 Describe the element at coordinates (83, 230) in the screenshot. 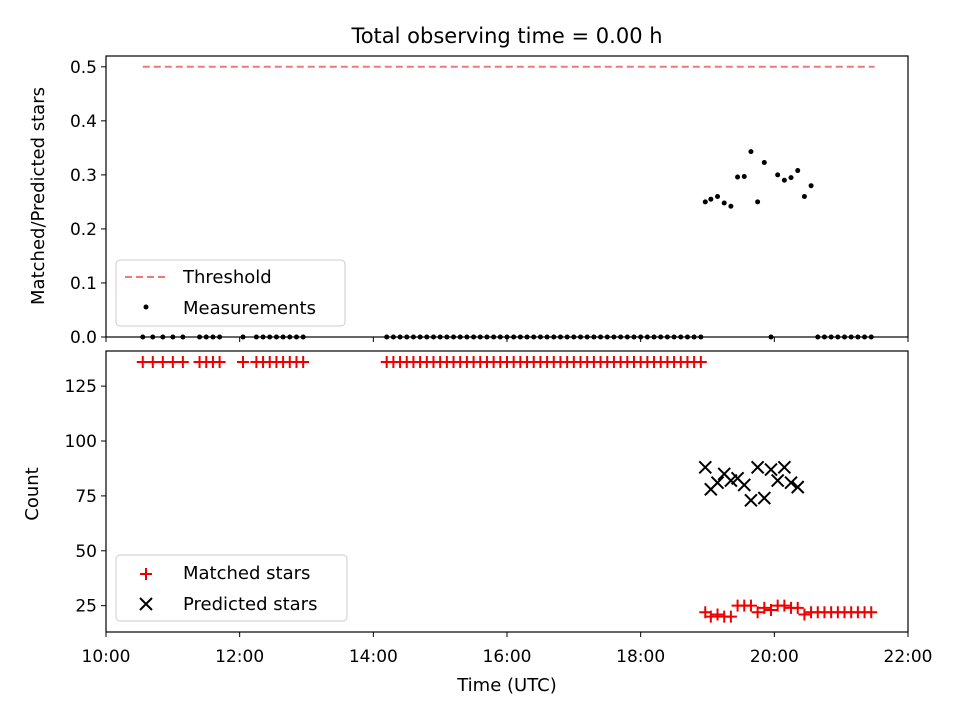

I see `top-y-tick-label: 0.2` at that location.